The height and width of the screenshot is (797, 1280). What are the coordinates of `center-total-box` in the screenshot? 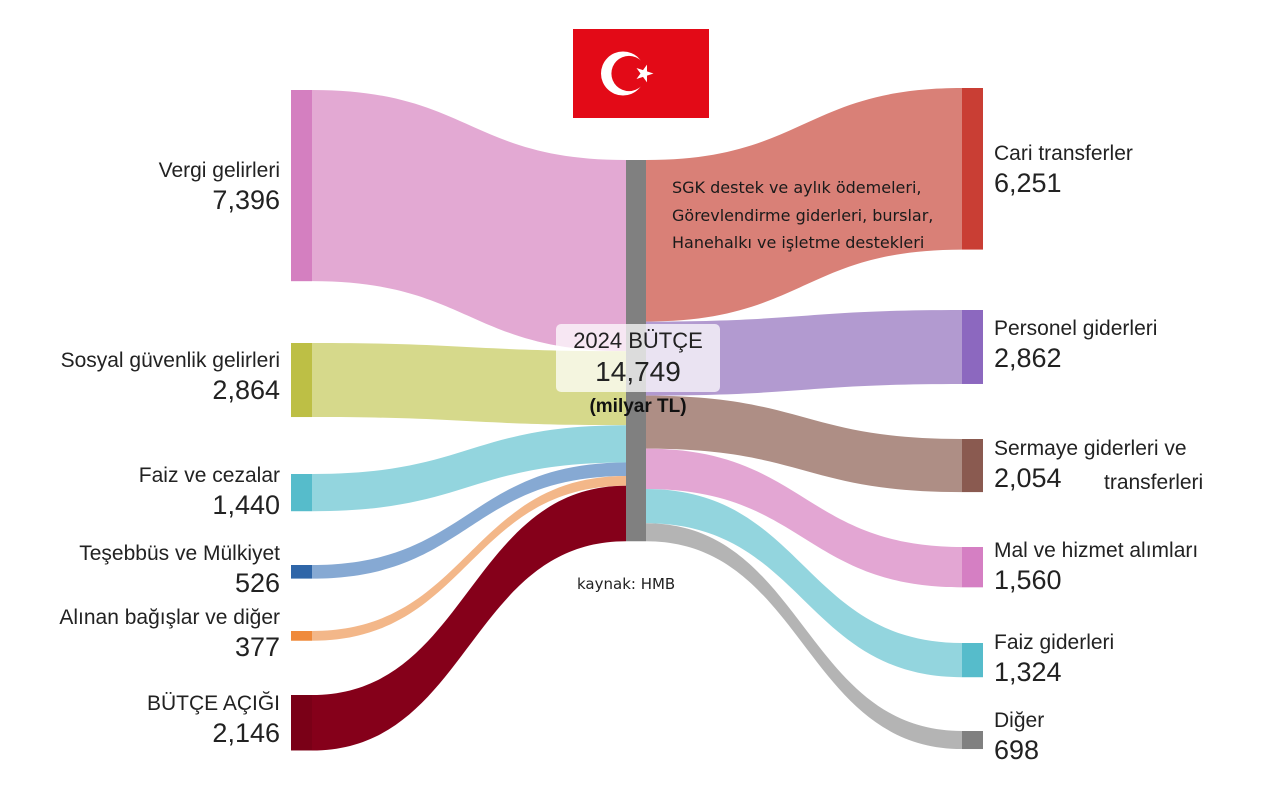 It's located at (638, 358).